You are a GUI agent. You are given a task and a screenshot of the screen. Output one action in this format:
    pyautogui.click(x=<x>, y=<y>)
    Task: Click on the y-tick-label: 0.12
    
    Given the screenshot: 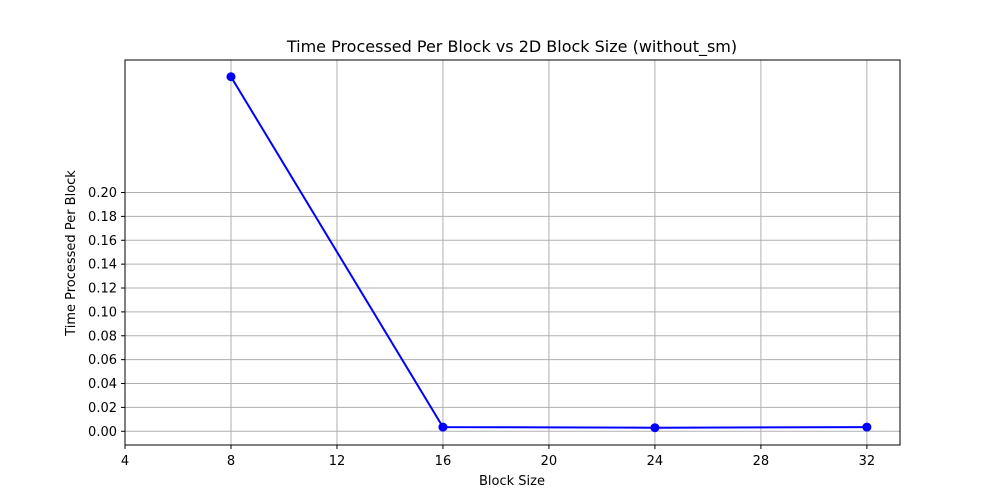 What is the action you would take?
    pyautogui.click(x=102, y=289)
    